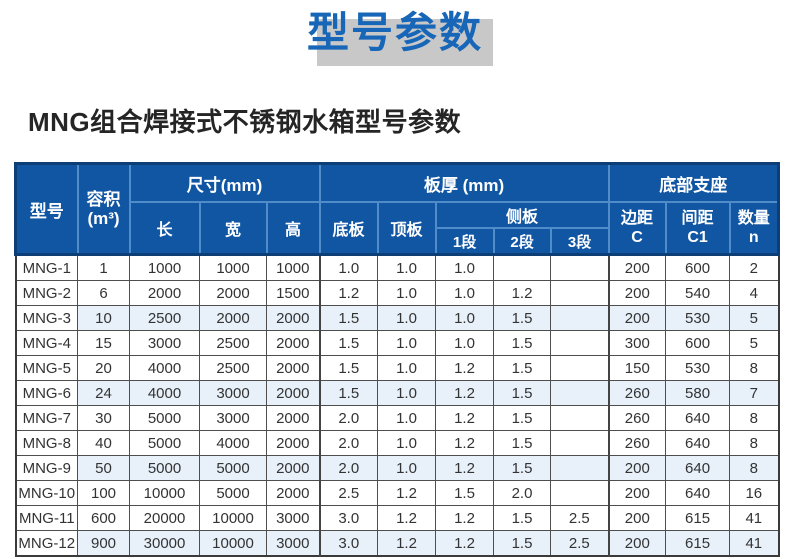  I want to click on cell-volume: 1, so click(103, 267).